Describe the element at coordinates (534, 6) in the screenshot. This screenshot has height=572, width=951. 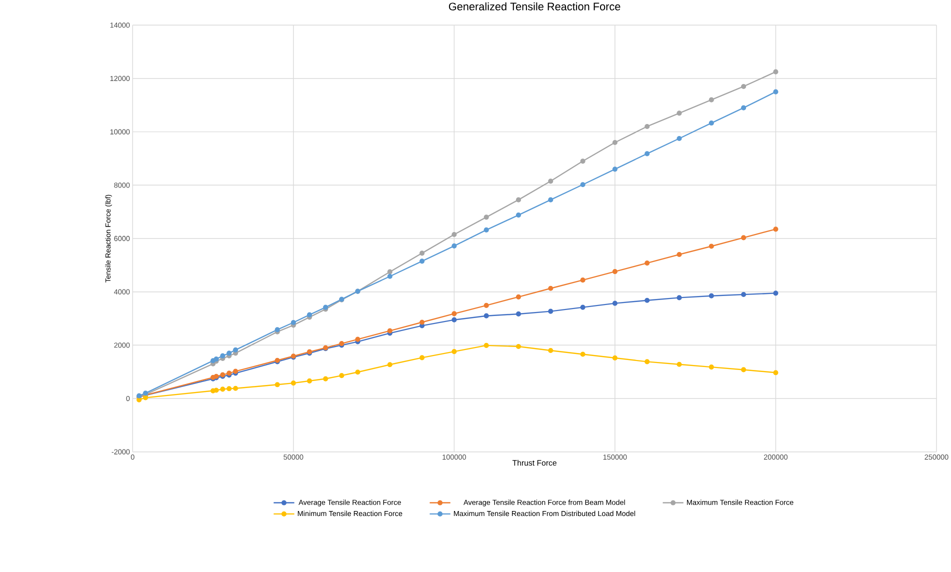
I see `chart-title: Generalized Tensile Reaction Force` at that location.